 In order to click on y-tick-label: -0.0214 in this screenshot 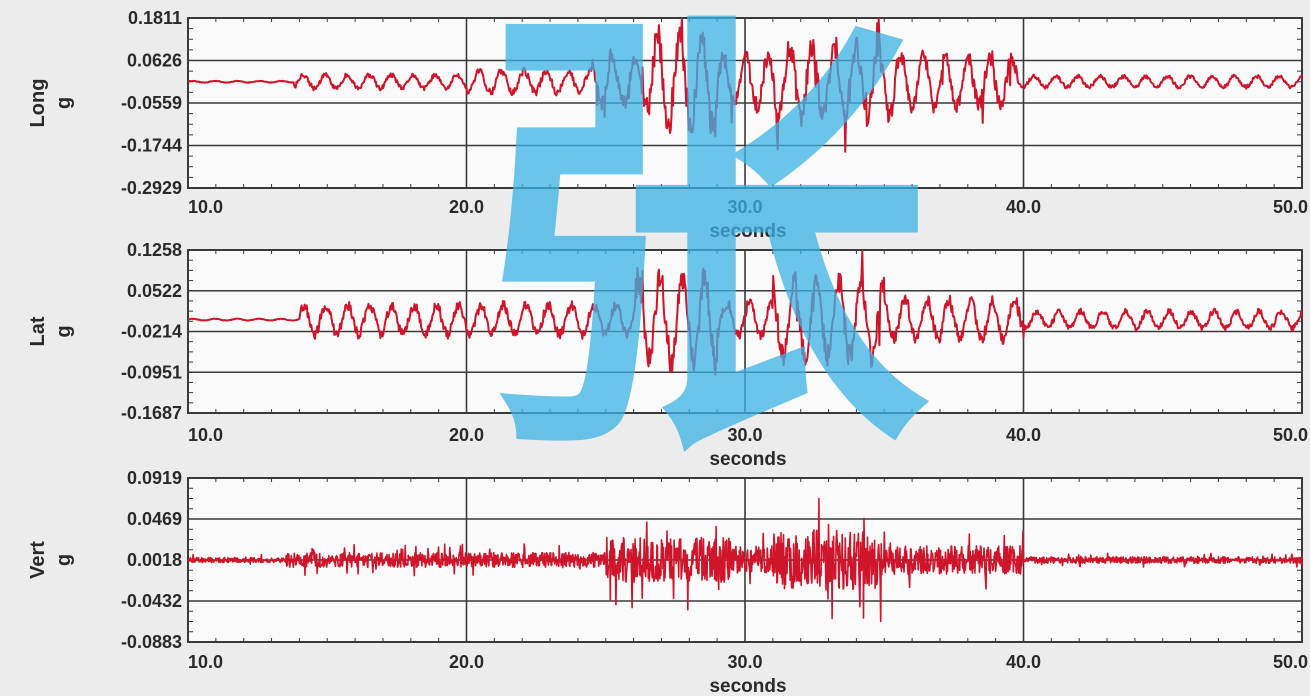, I will do `click(151, 332)`.